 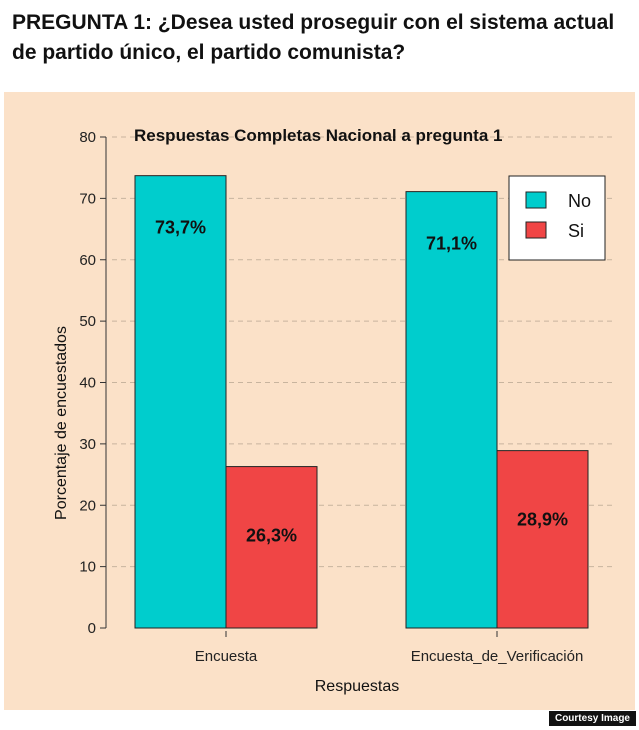 What do you see at coordinates (87, 505) in the screenshot?
I see `y-tick-label: 20` at bounding box center [87, 505].